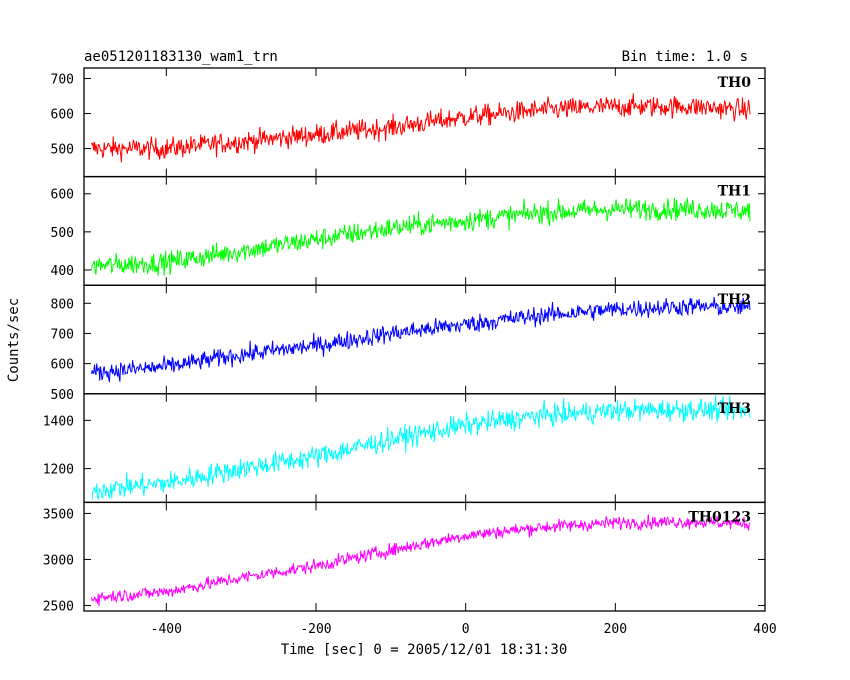  What do you see at coordinates (58, 421) in the screenshot?
I see `y-tick-label: 1400` at bounding box center [58, 421].